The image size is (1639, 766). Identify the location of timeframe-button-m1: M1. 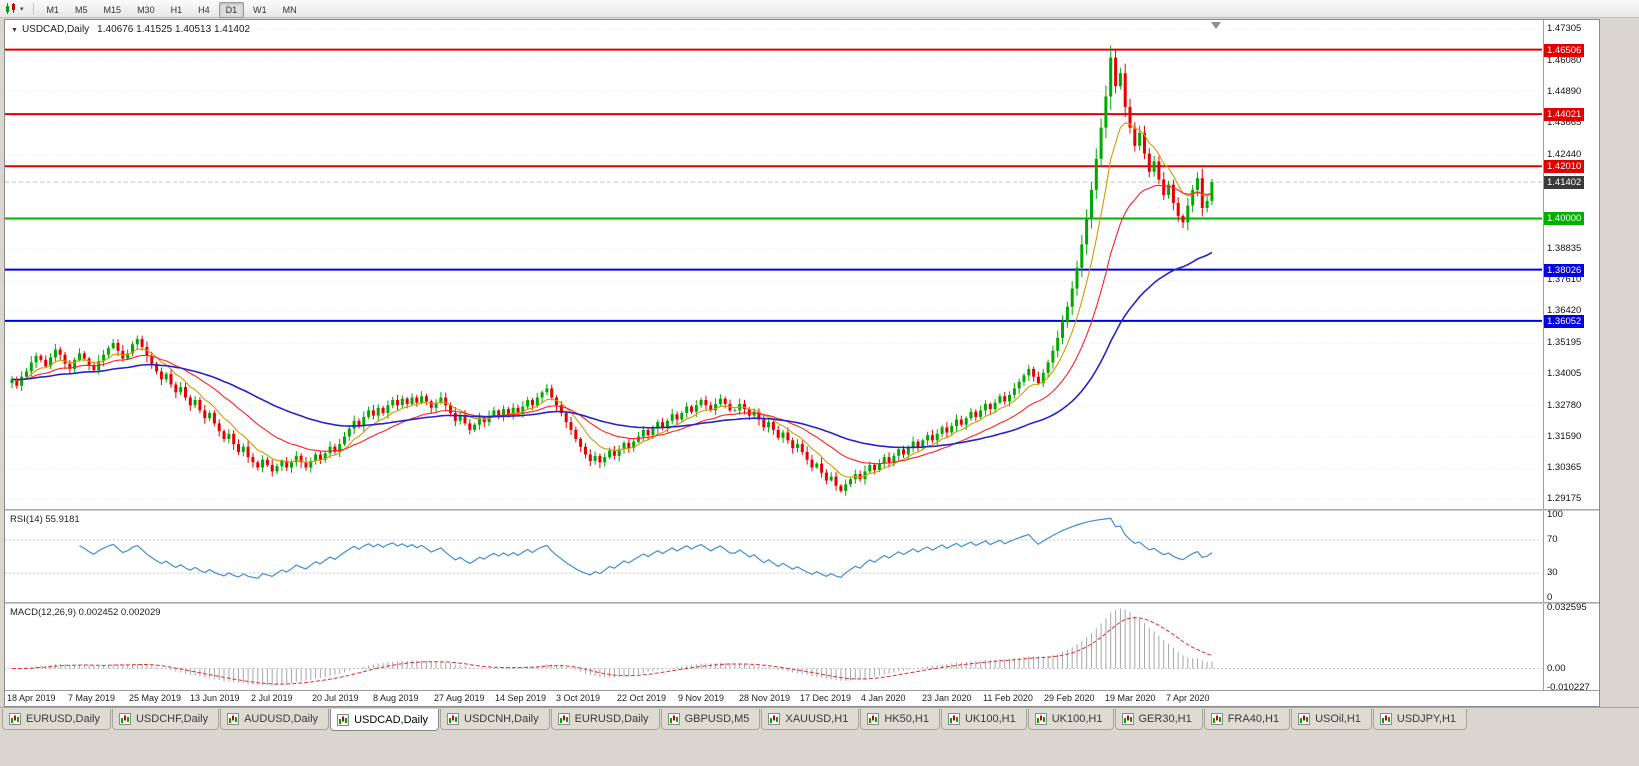
(53, 9).